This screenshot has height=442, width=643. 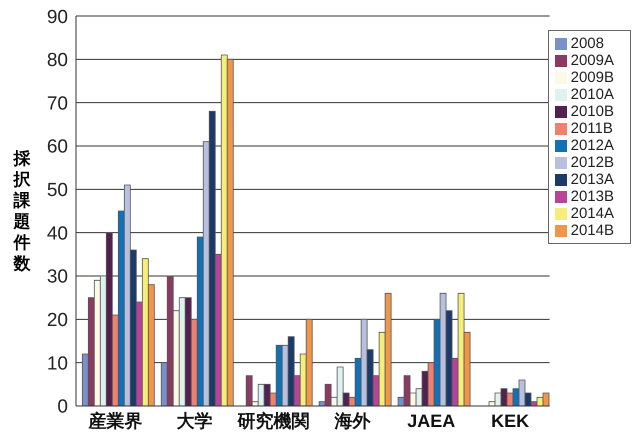 I want to click on y-axis-title: 採択課題件数, so click(x=22, y=211).